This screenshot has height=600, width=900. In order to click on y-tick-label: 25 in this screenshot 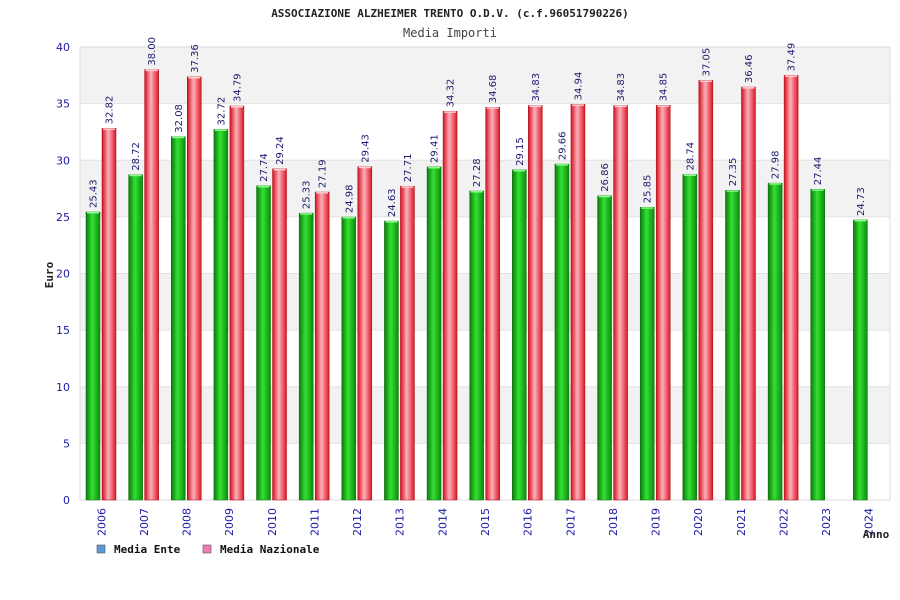, I will do `click(63, 217)`.